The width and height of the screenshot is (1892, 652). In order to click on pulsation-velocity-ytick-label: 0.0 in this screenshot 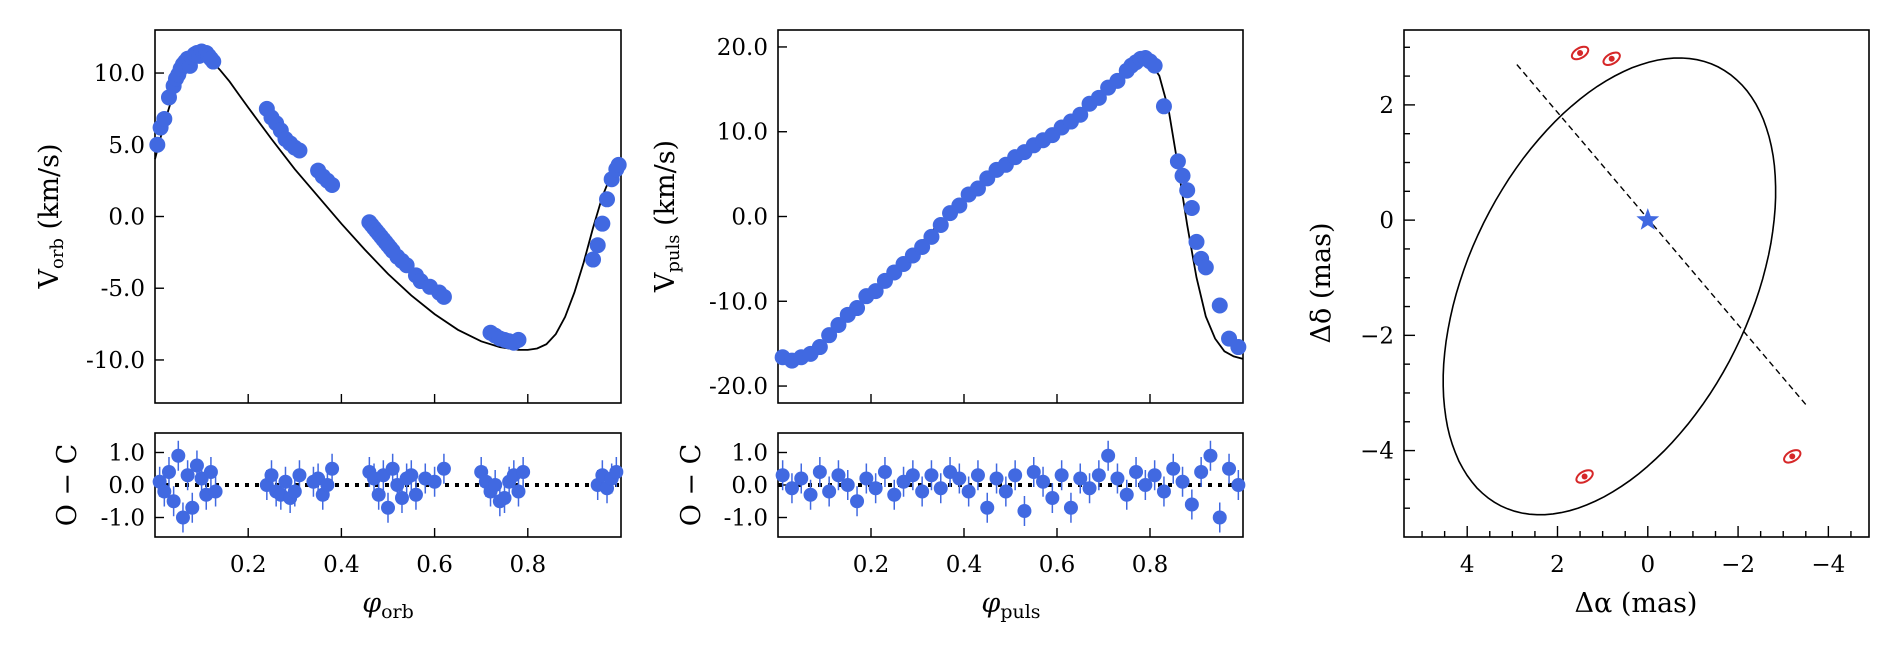, I will do `click(749, 218)`.